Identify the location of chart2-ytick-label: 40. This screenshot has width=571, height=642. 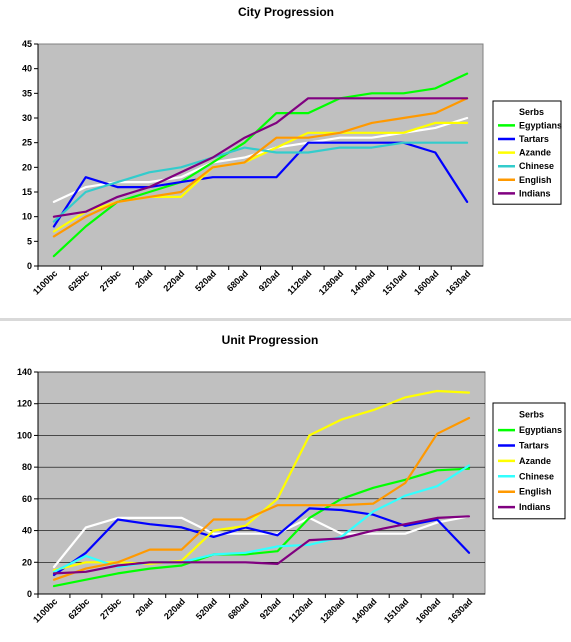
(27, 531).